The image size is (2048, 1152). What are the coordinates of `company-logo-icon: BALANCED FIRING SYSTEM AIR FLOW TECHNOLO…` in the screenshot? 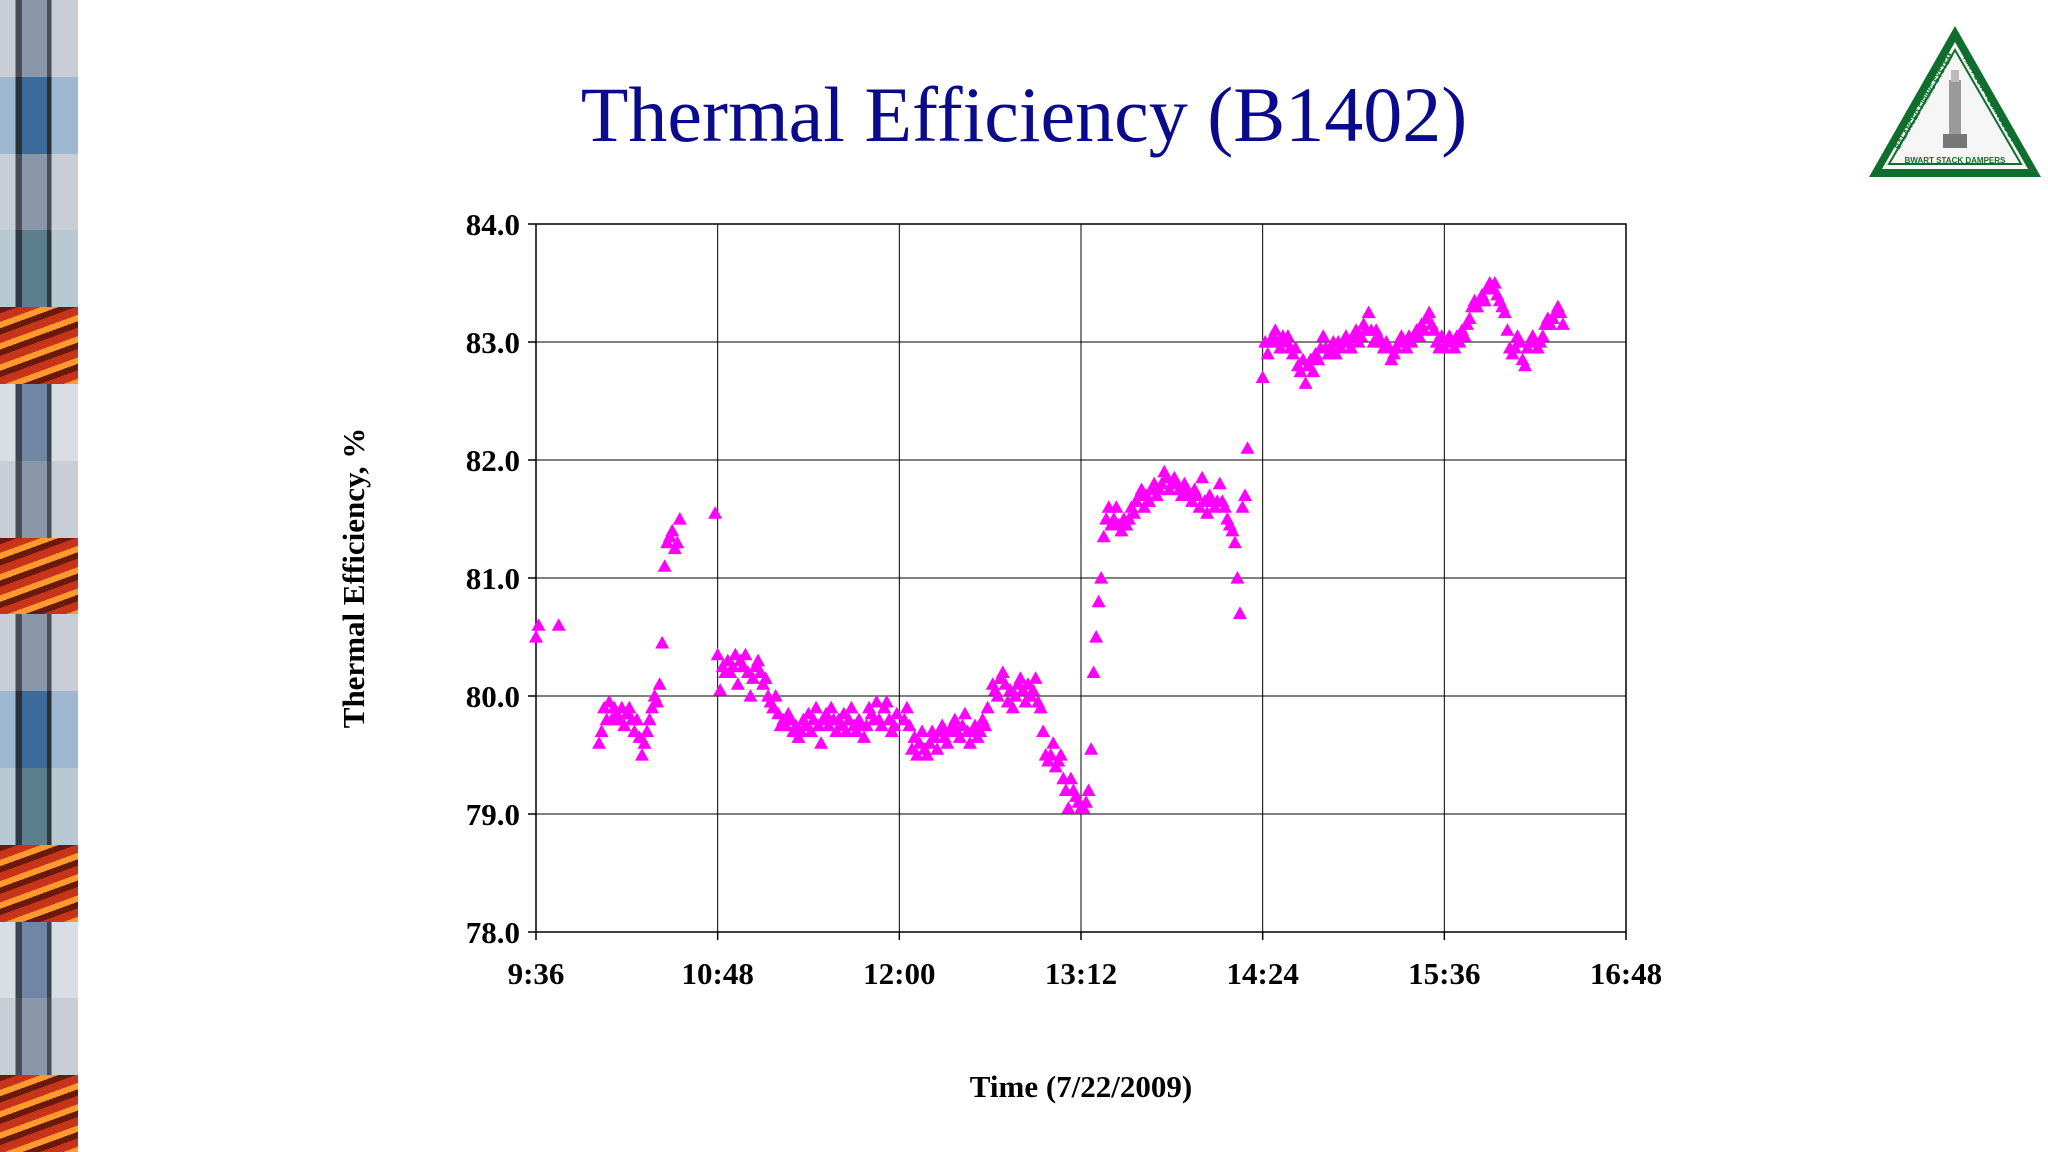 It's located at (1955, 101).